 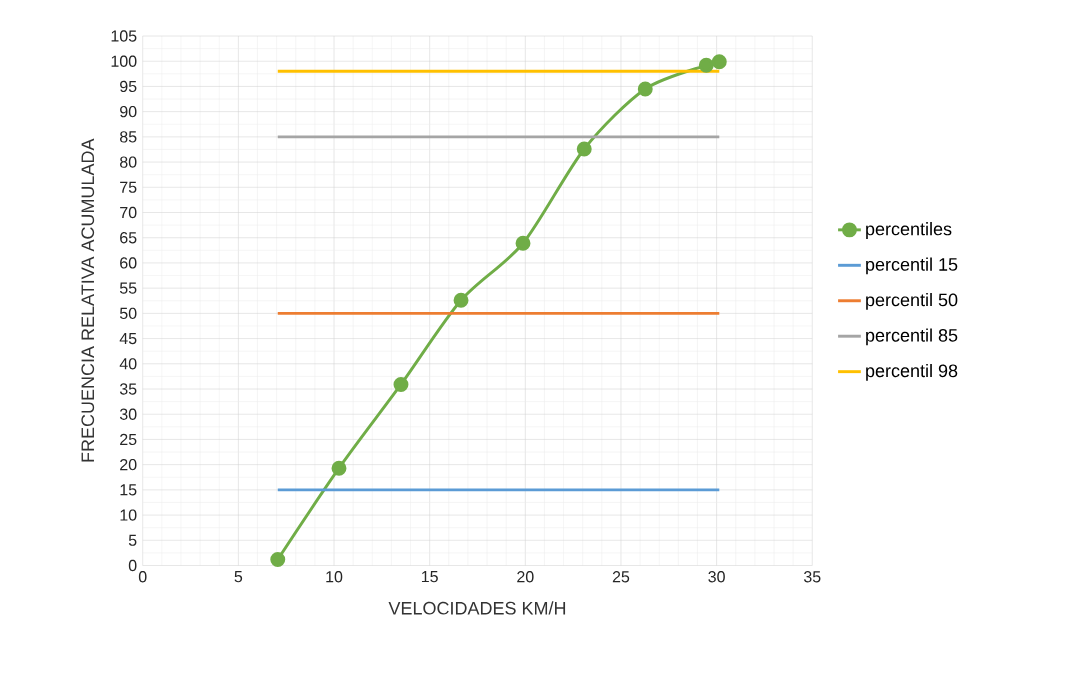 I want to click on y-tick-label: 40, so click(x=128, y=364).